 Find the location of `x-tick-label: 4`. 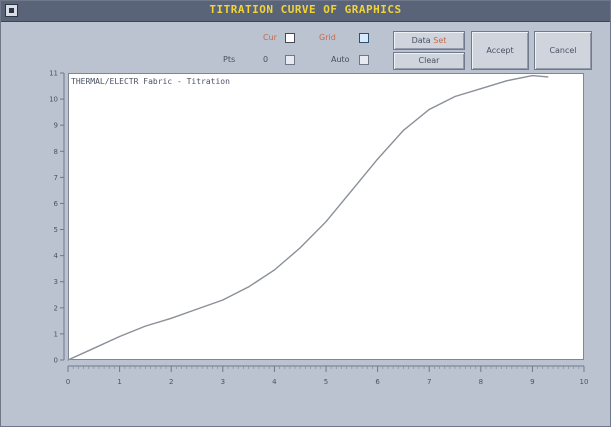

x-tick-label: 4 is located at coordinates (274, 382).